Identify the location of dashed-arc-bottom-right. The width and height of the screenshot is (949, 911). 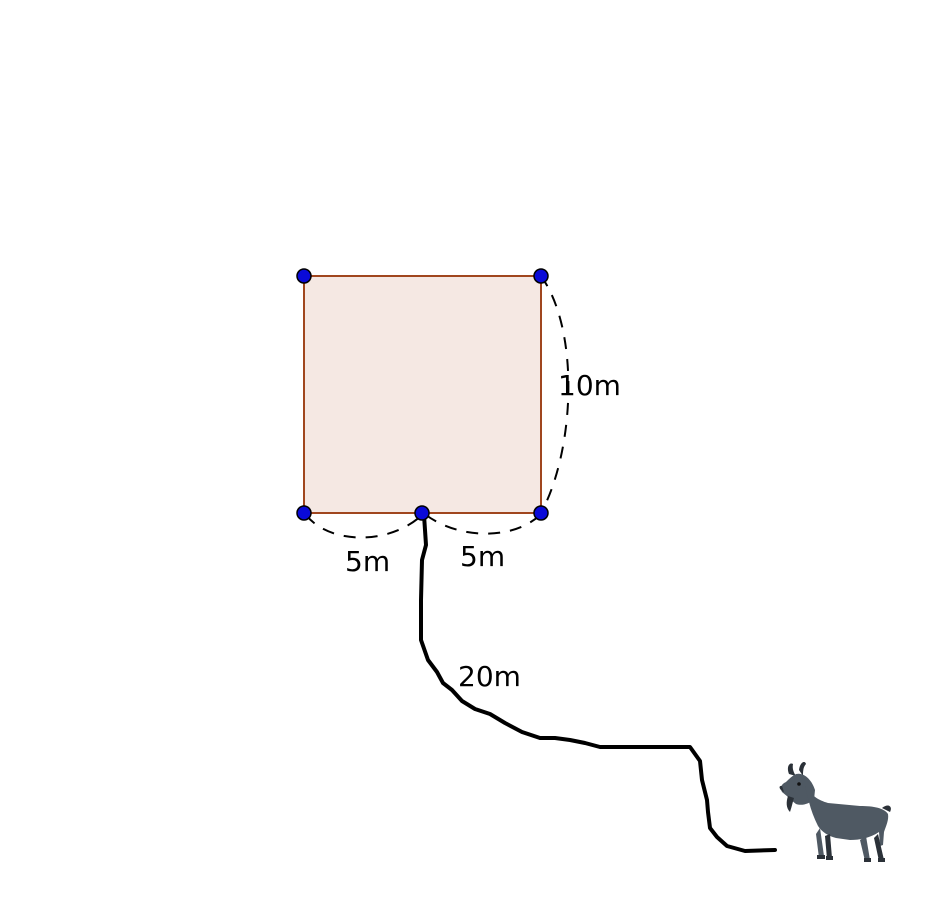
(483, 524).